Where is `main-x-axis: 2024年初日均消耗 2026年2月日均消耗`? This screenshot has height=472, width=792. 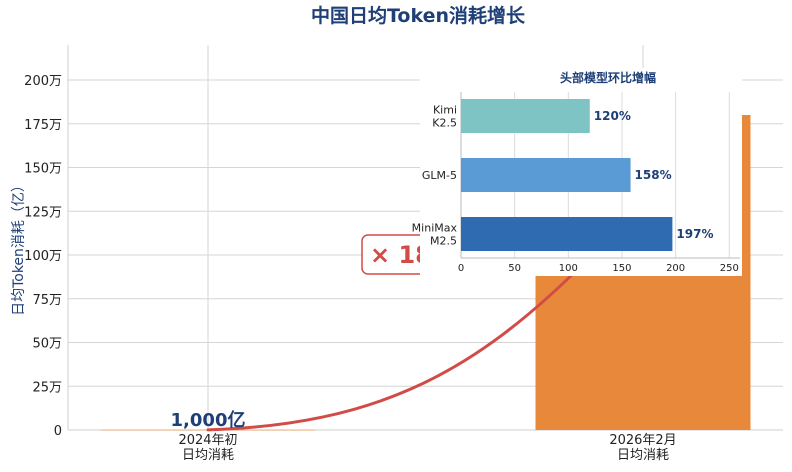 main-x-axis: 2024年初日均消耗 2026年2月日均消耗 is located at coordinates (427, 448).